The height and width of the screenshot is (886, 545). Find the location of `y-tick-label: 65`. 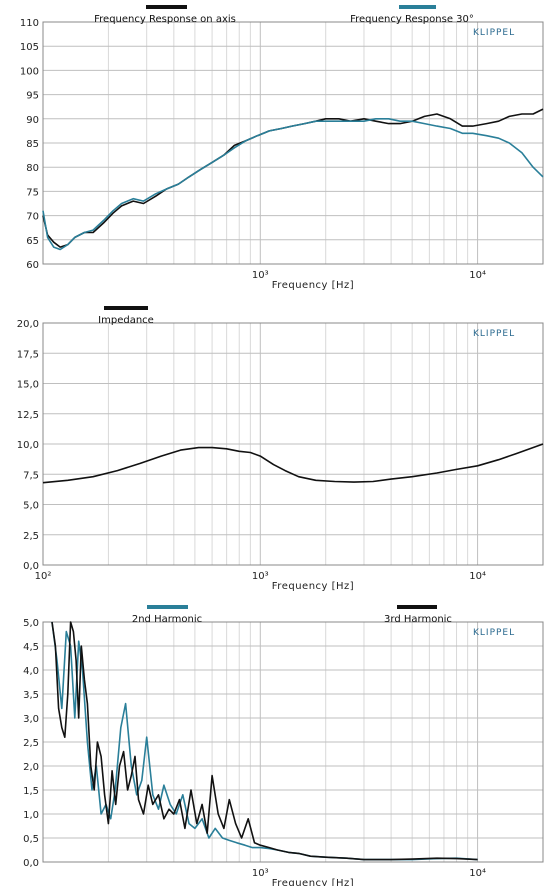

y-tick-label: 65 is located at coordinates (32, 241).